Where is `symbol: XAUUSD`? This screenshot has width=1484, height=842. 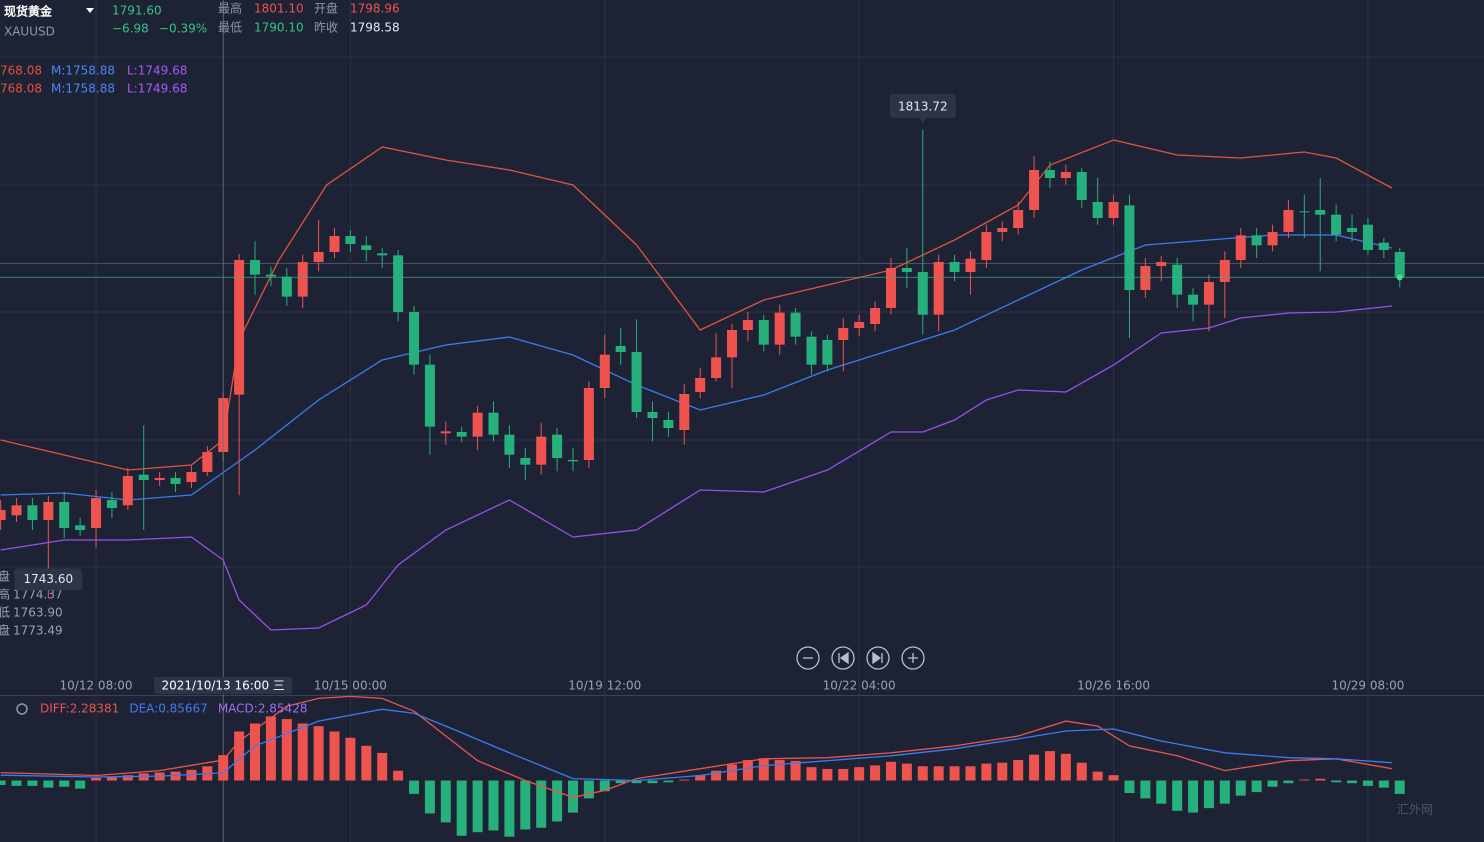
symbol: XAUUSD is located at coordinates (29, 32).